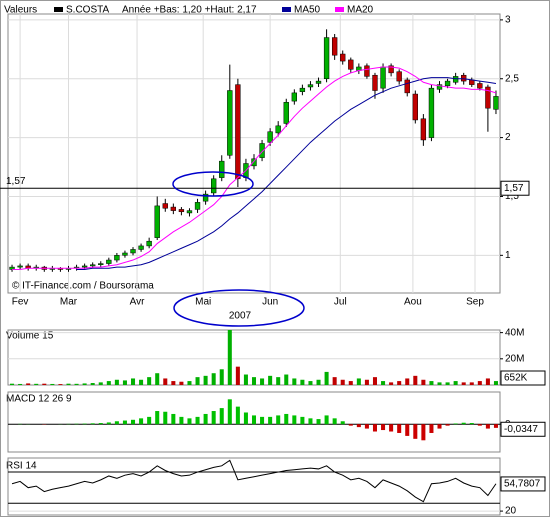 This screenshot has width=550, height=517. What do you see at coordinates (508, 137) in the screenshot?
I see `y-tick-label: 2` at bounding box center [508, 137].